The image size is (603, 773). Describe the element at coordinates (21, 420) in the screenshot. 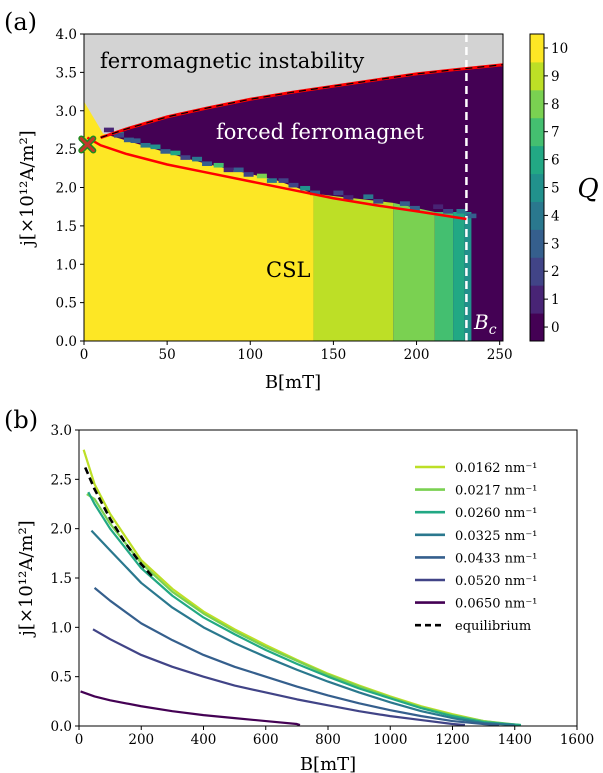

I see `panel-b-label: (b)` at that location.